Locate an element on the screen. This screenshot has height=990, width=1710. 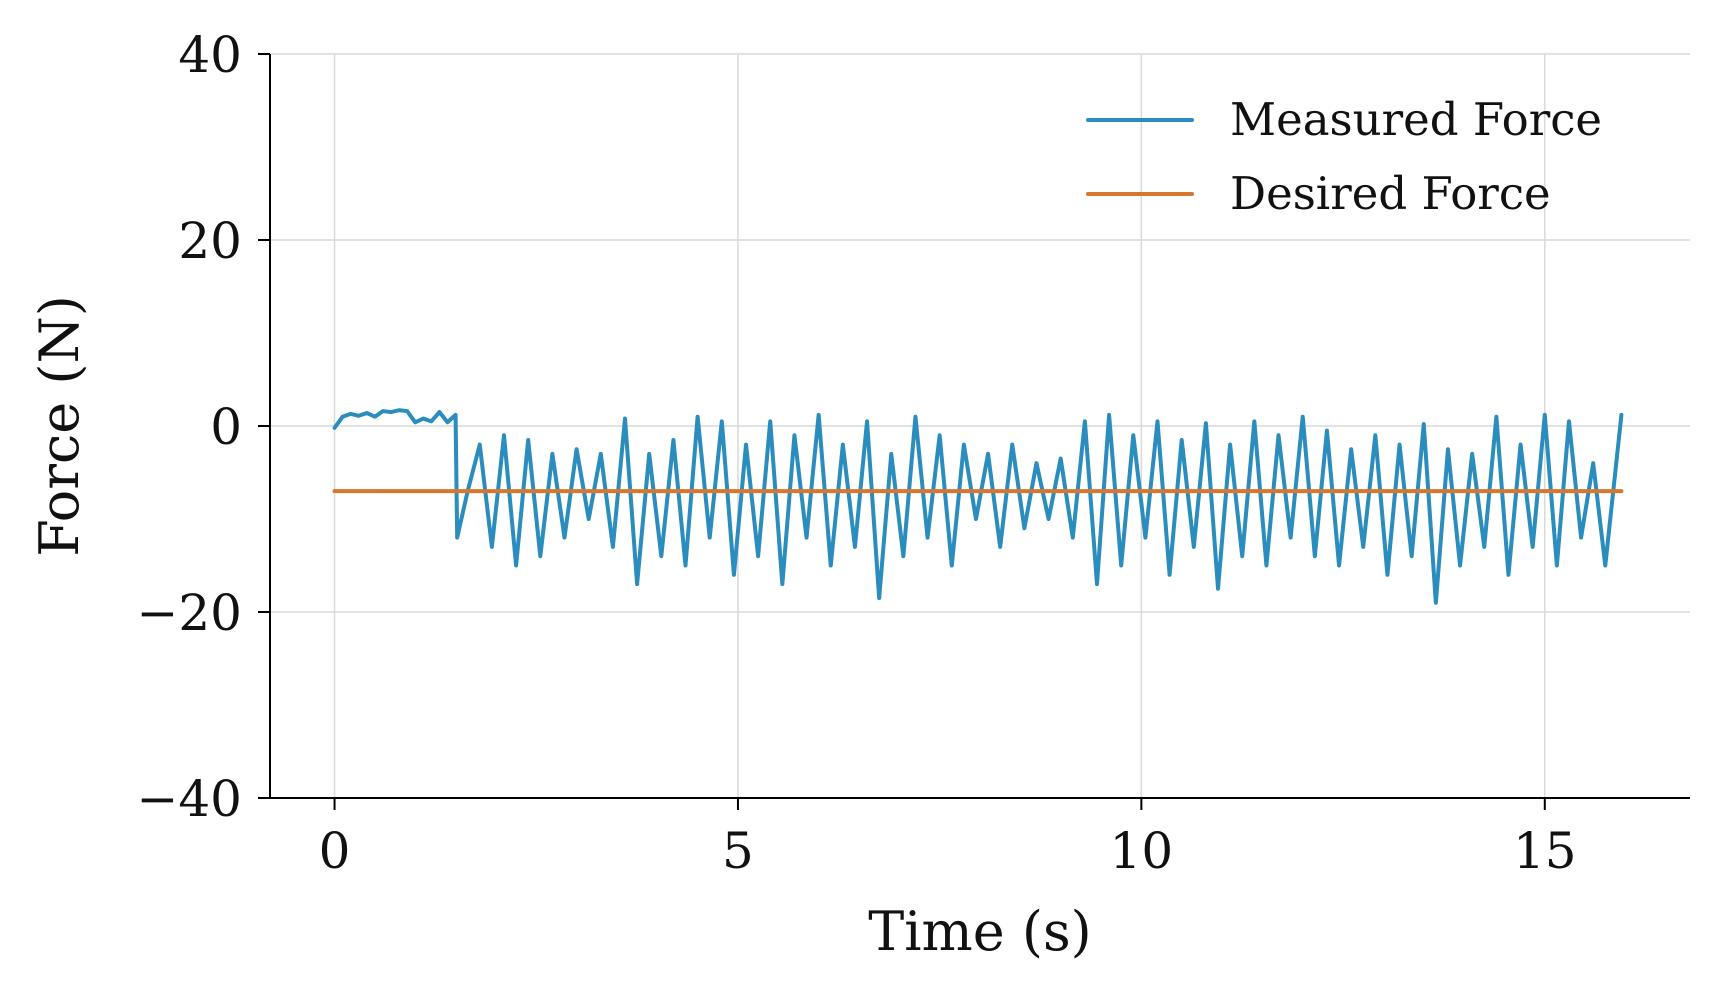
x-tick-label: 0 is located at coordinates (335, 851).